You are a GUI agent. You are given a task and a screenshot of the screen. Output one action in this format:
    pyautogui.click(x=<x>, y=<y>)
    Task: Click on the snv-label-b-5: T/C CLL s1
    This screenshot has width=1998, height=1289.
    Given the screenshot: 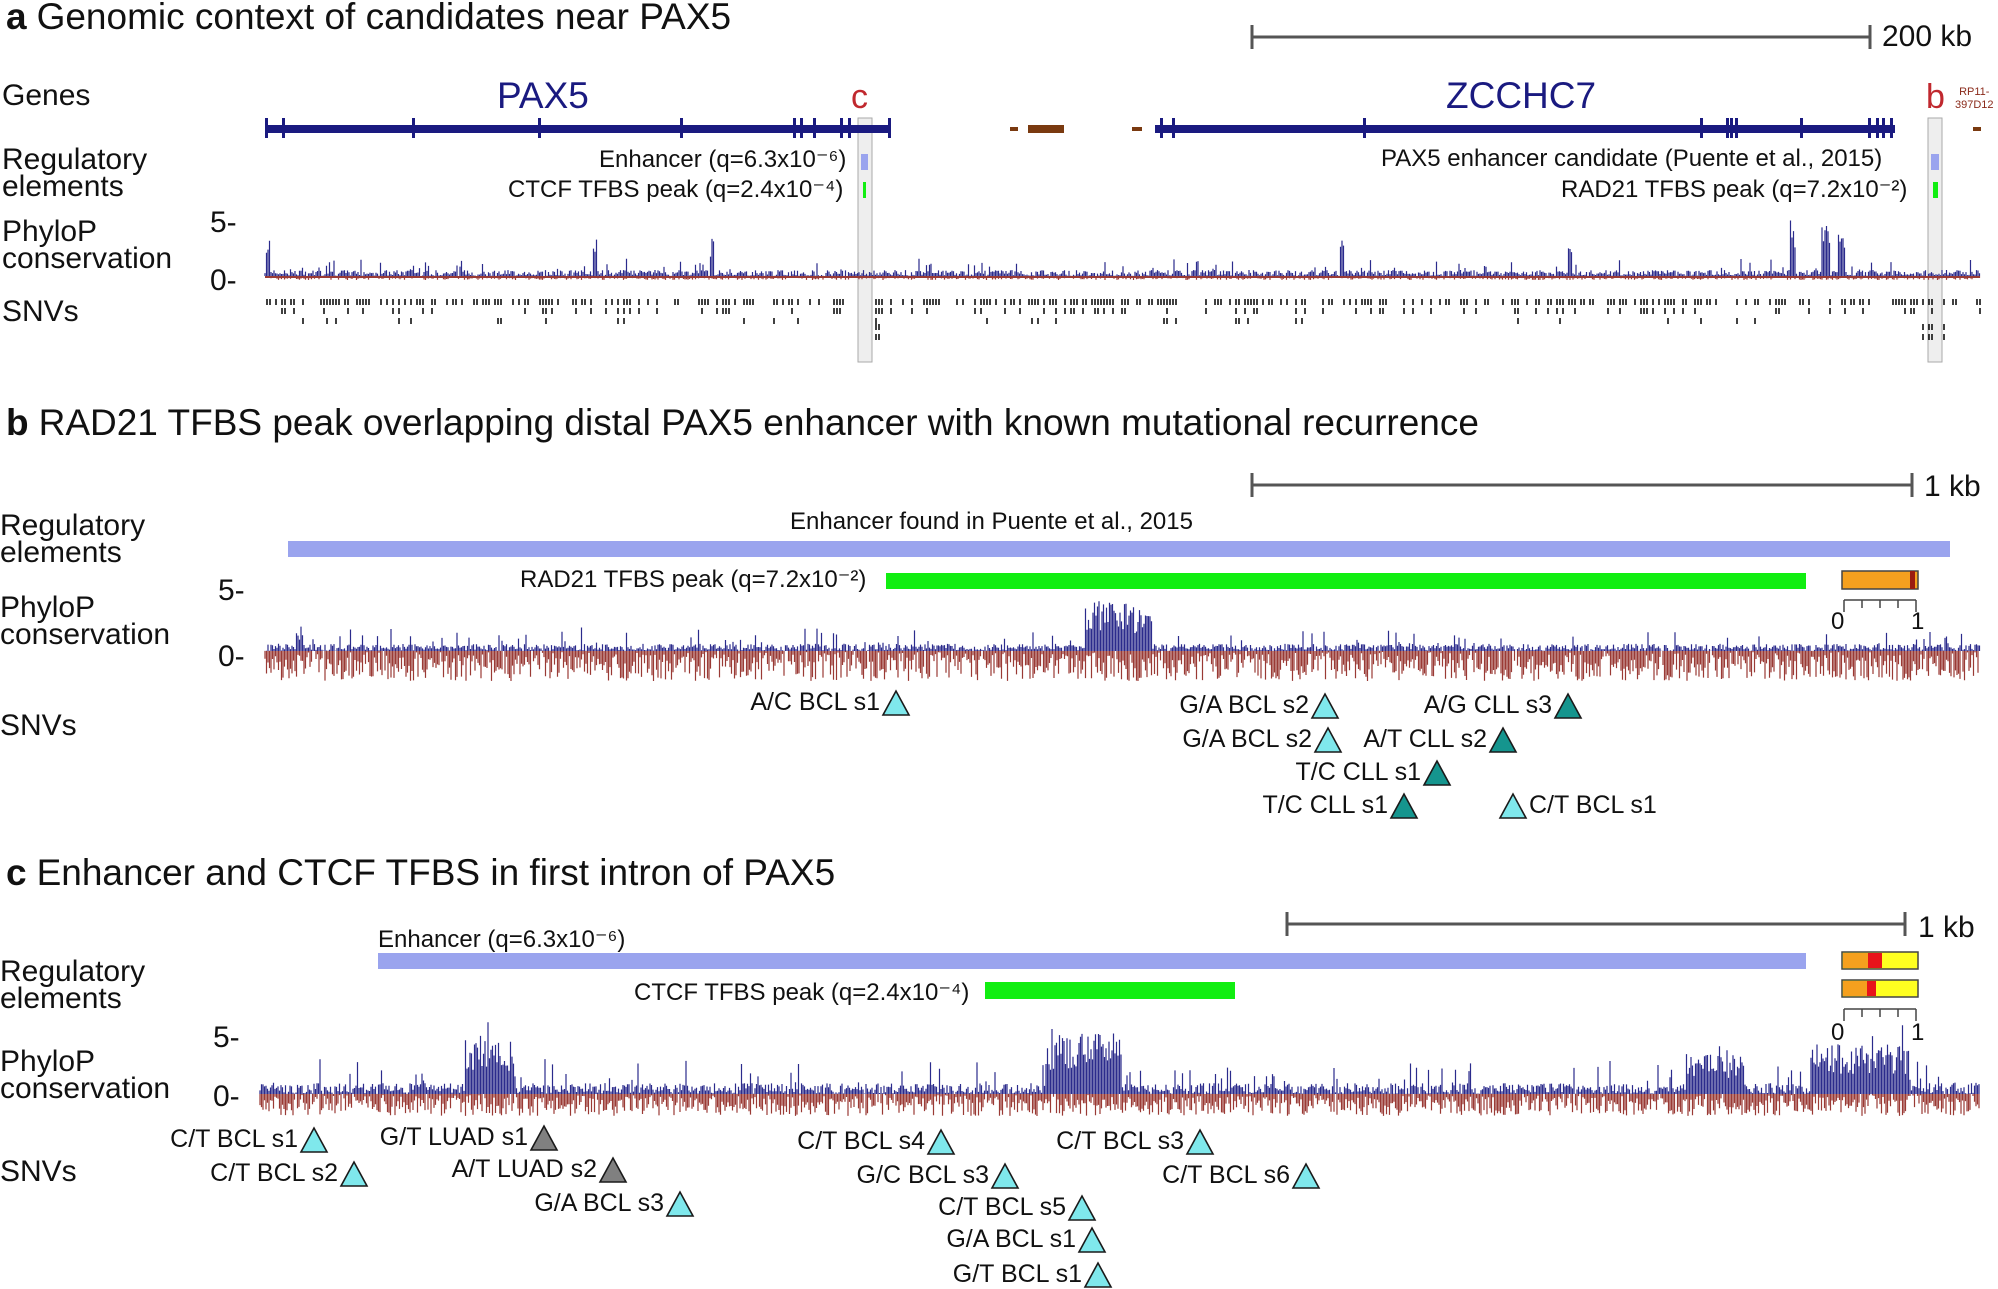 What is the action you would take?
    pyautogui.click(x=1358, y=772)
    